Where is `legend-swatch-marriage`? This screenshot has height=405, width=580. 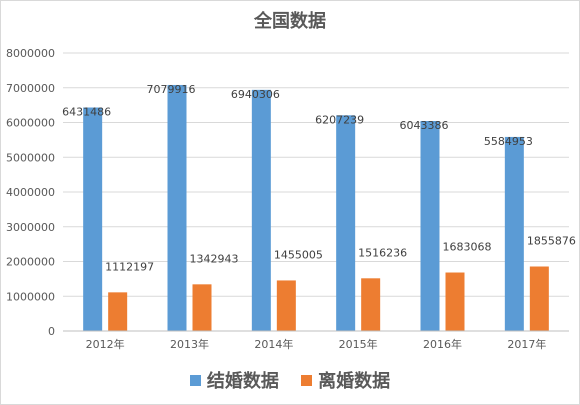
legend-swatch-marriage is located at coordinates (195, 380).